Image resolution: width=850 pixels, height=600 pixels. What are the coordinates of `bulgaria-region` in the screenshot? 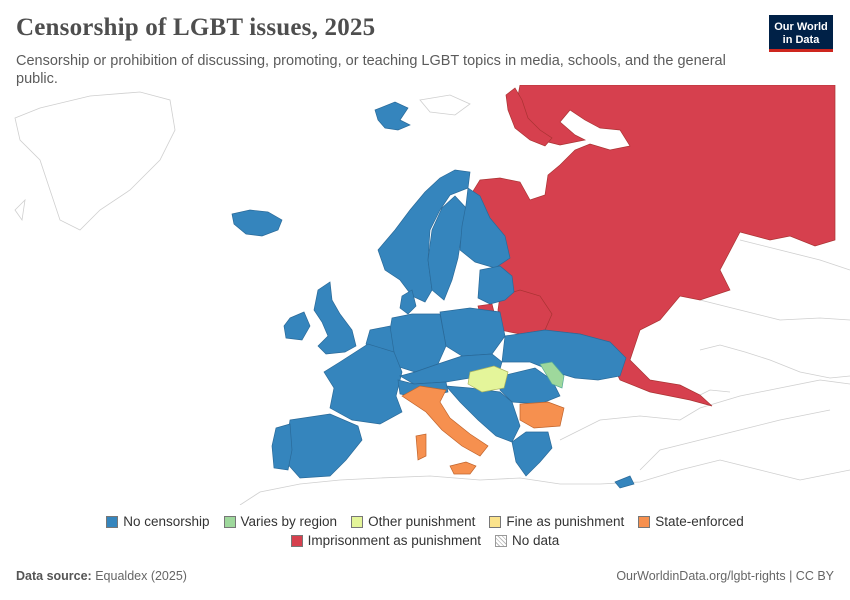 It's located at (542, 415).